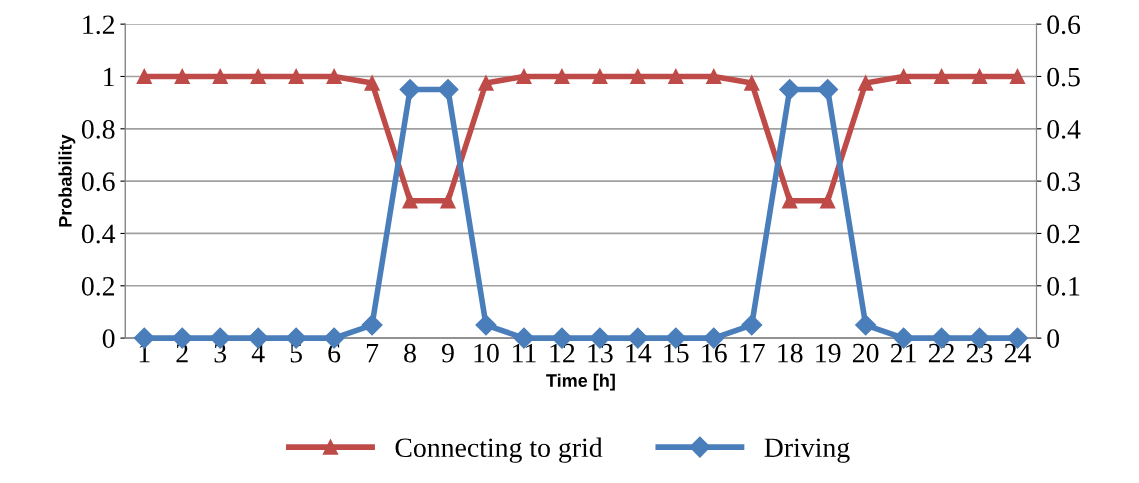 Image resolution: width=1139 pixels, height=483 pixels. I want to click on x-tick-label: 17, so click(752, 353).